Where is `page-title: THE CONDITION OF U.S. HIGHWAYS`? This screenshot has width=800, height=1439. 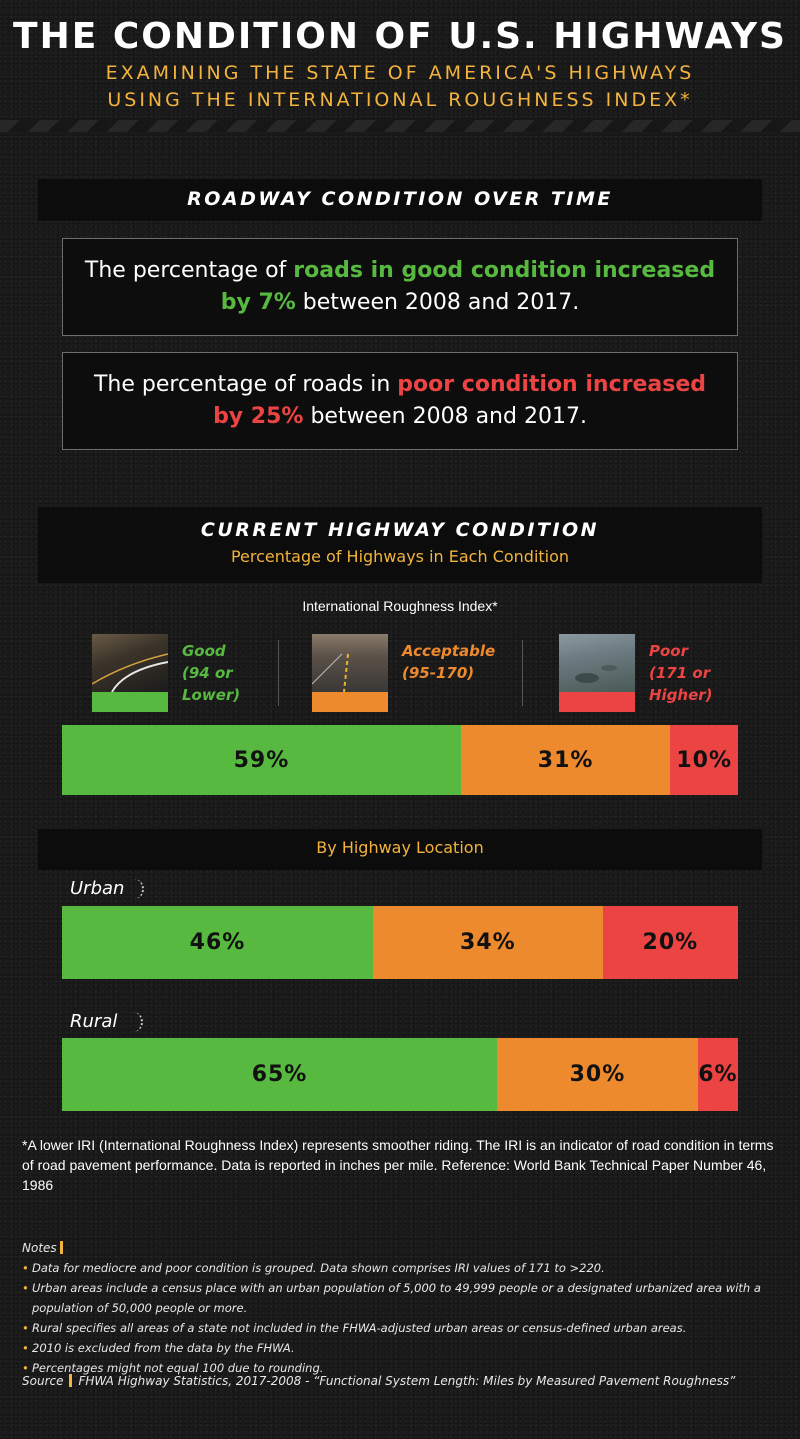 page-title: THE CONDITION OF U.S. HIGHWAYS is located at coordinates (400, 36).